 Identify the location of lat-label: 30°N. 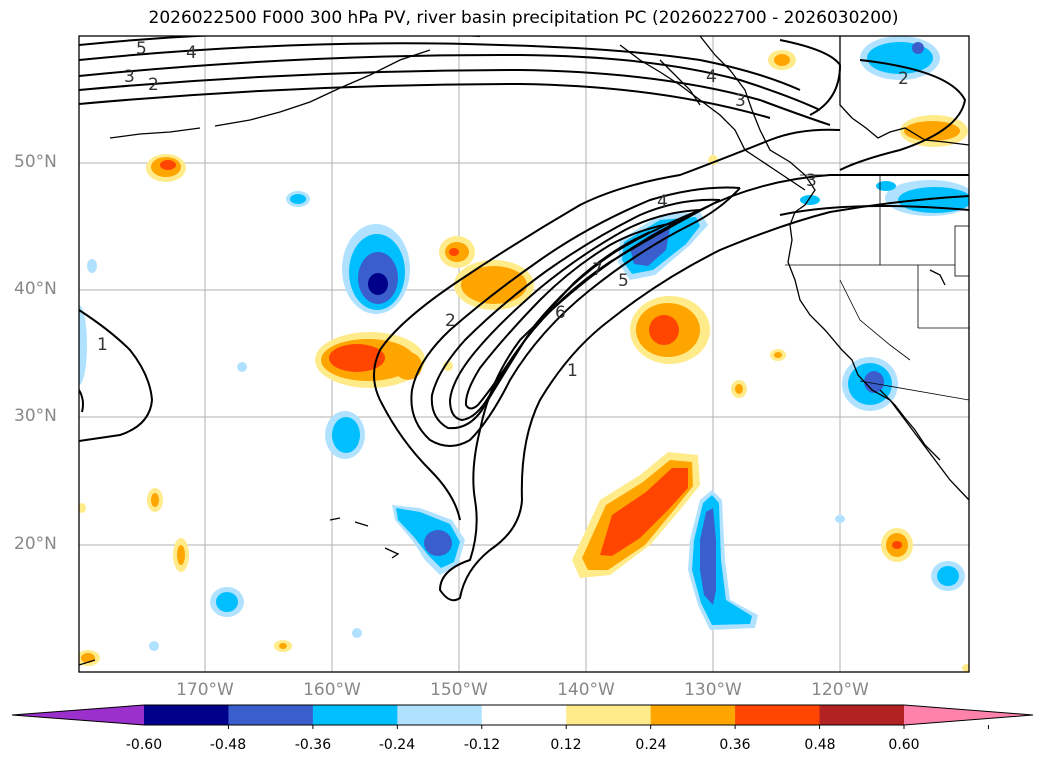
(35, 416).